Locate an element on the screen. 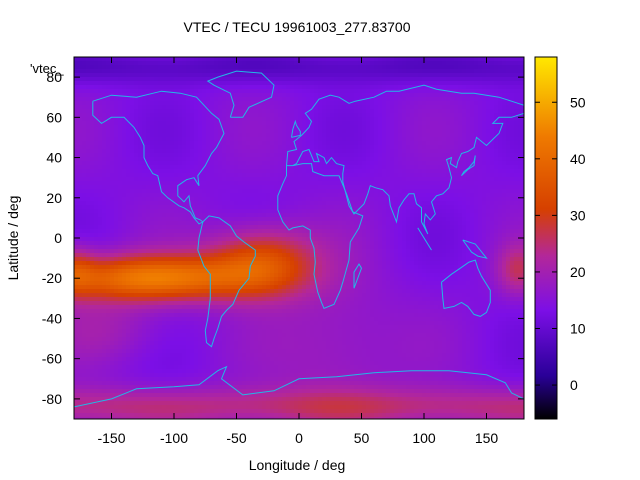  x-tick-label: 0 is located at coordinates (299, 438).